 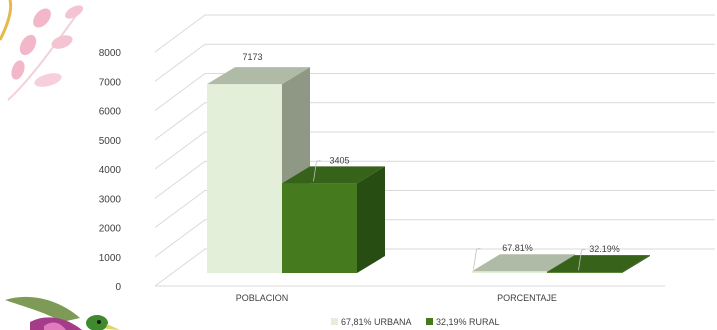 I want to click on data-label: 7173, so click(x=252, y=57).